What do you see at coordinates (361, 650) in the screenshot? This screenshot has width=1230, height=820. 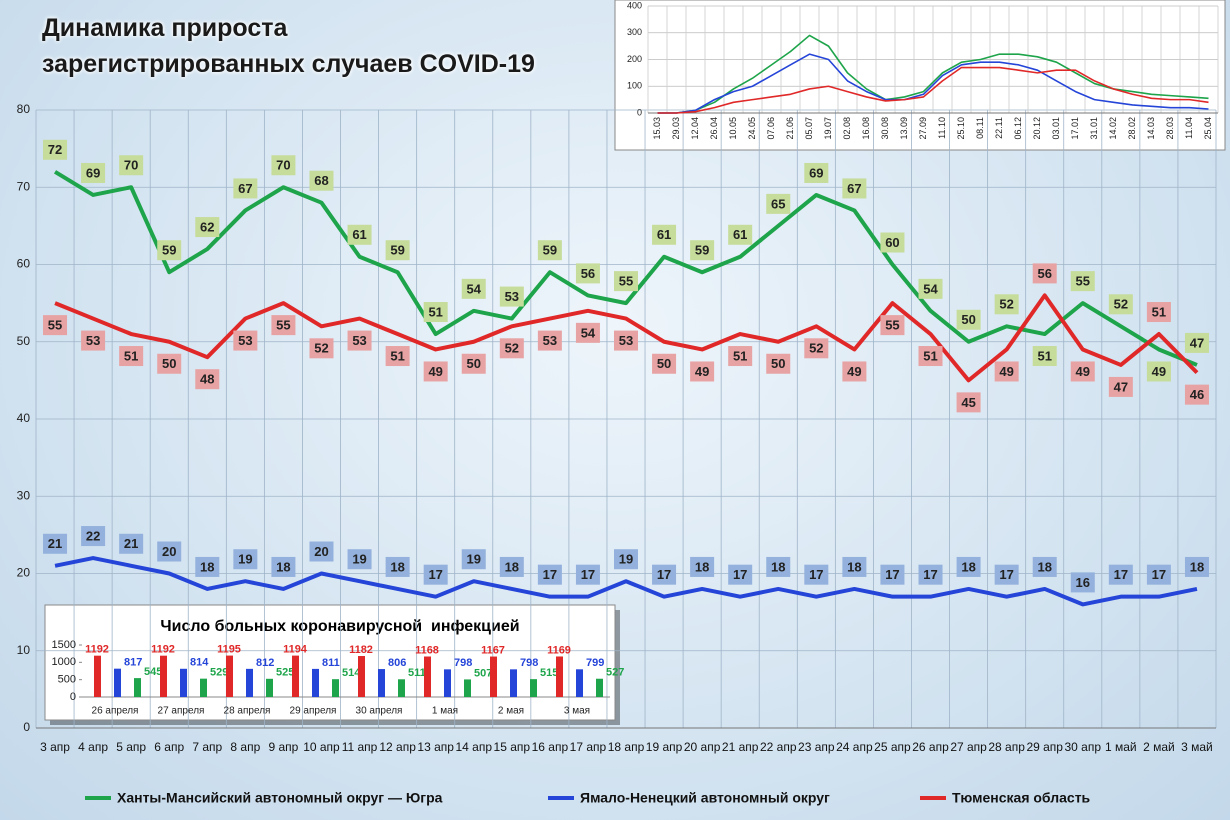 I see `data-label: 1182` at bounding box center [361, 650].